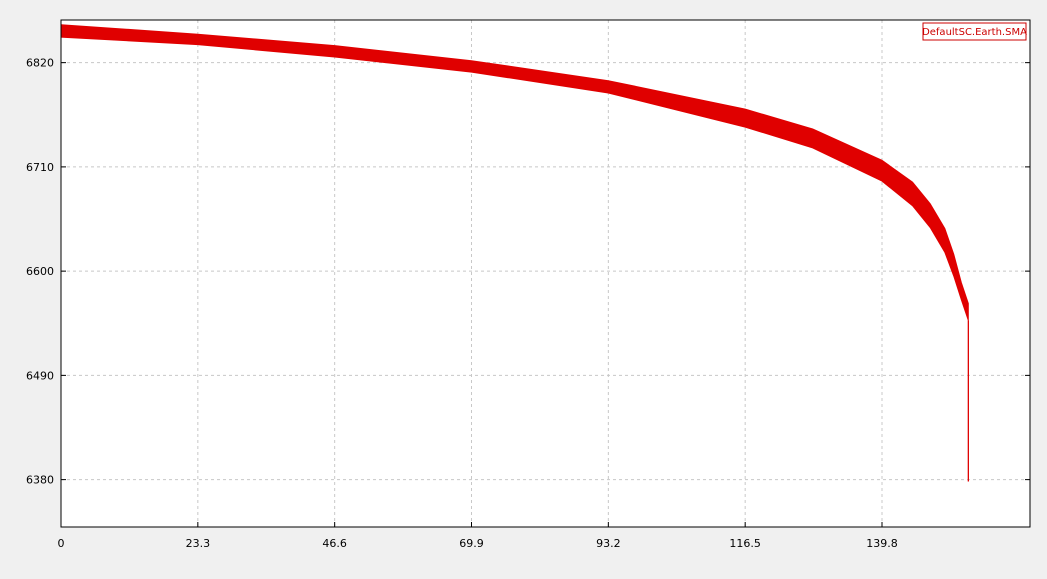 The height and width of the screenshot is (579, 1047). What do you see at coordinates (334, 543) in the screenshot?
I see `x-tick-label: 46.6` at bounding box center [334, 543].